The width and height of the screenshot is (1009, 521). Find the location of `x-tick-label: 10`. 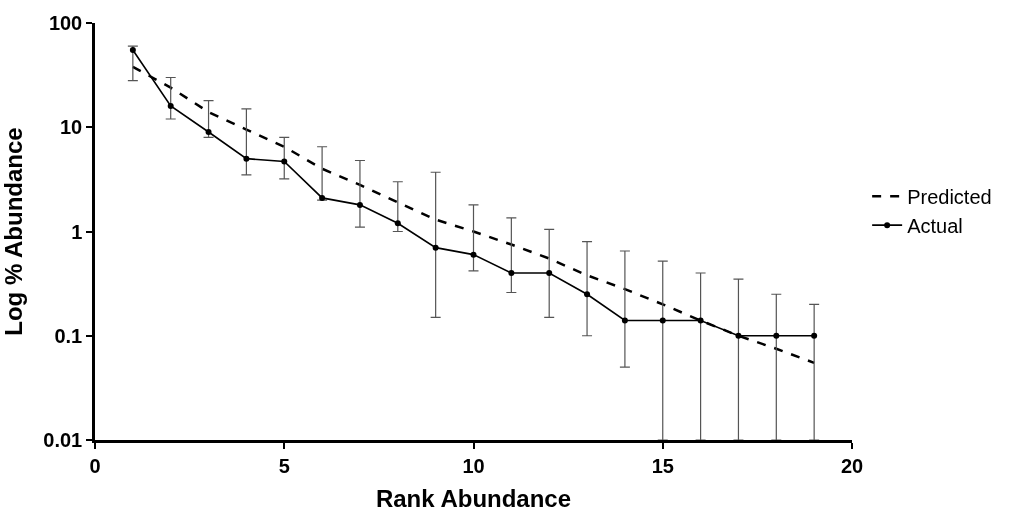

x-tick-label: 10 is located at coordinates (473, 465).